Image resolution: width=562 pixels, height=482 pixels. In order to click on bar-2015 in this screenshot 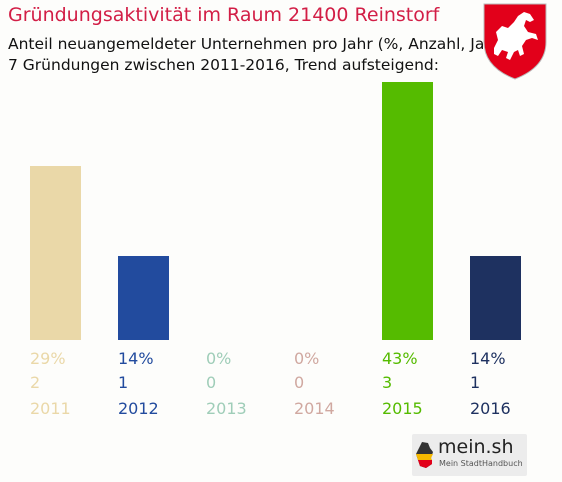, I will do `click(407, 211)`.